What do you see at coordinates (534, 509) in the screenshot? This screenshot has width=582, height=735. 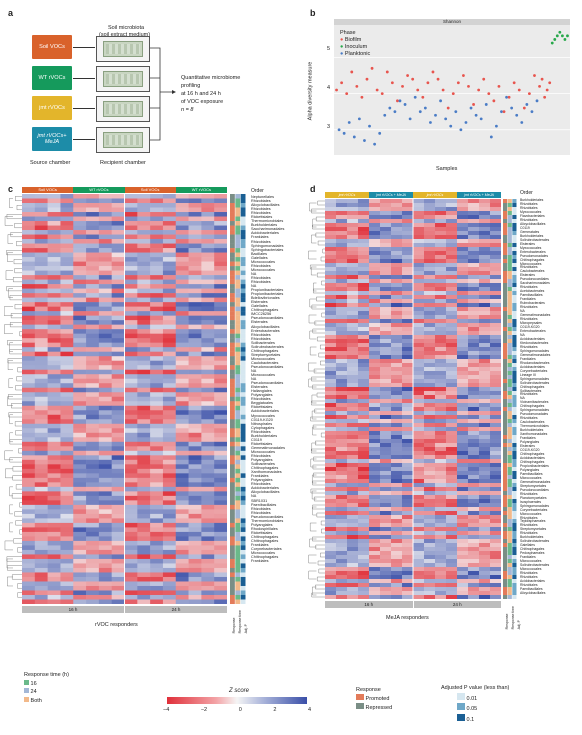 I see `order-label: Corynebacteriales` at bounding box center [534, 509].